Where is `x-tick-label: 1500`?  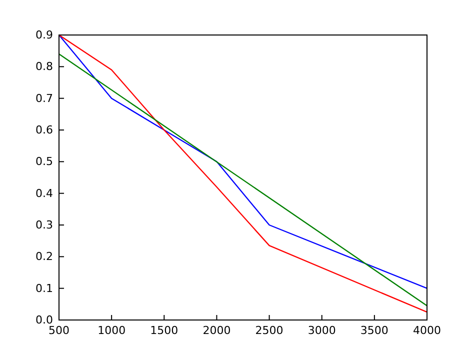
x-tick-label: 1500 is located at coordinates (164, 330).